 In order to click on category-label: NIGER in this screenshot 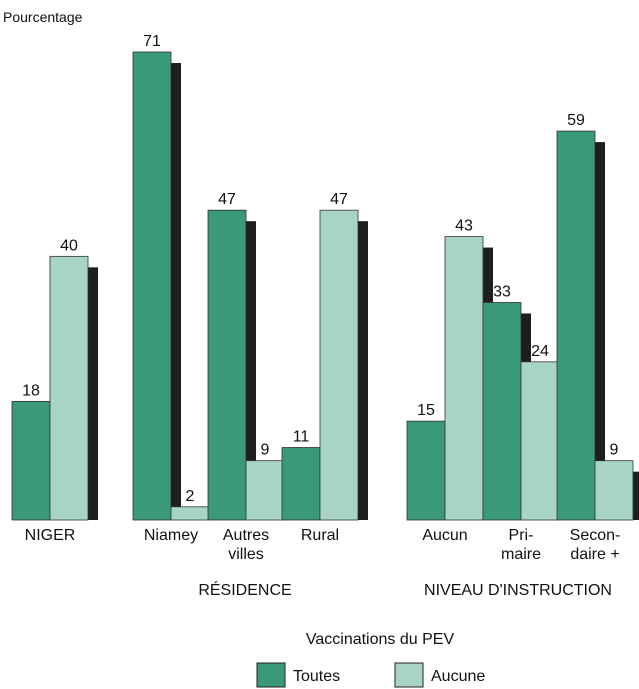, I will do `click(50, 535)`.